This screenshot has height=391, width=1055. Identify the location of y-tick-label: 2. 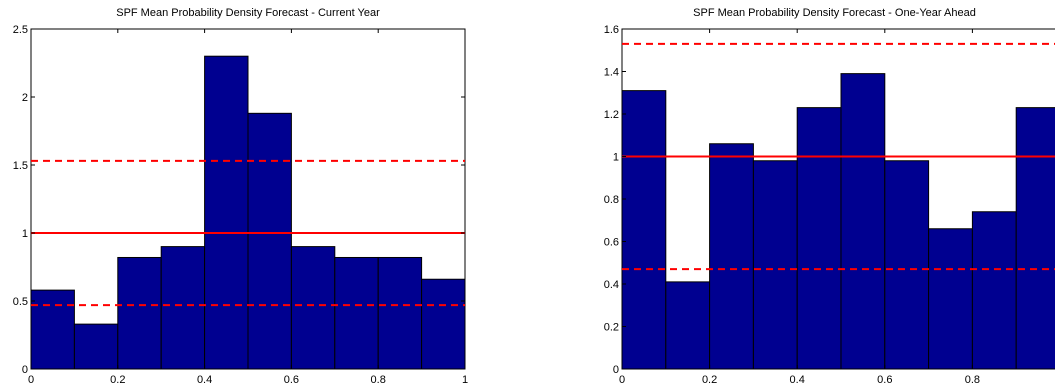
(25, 98).